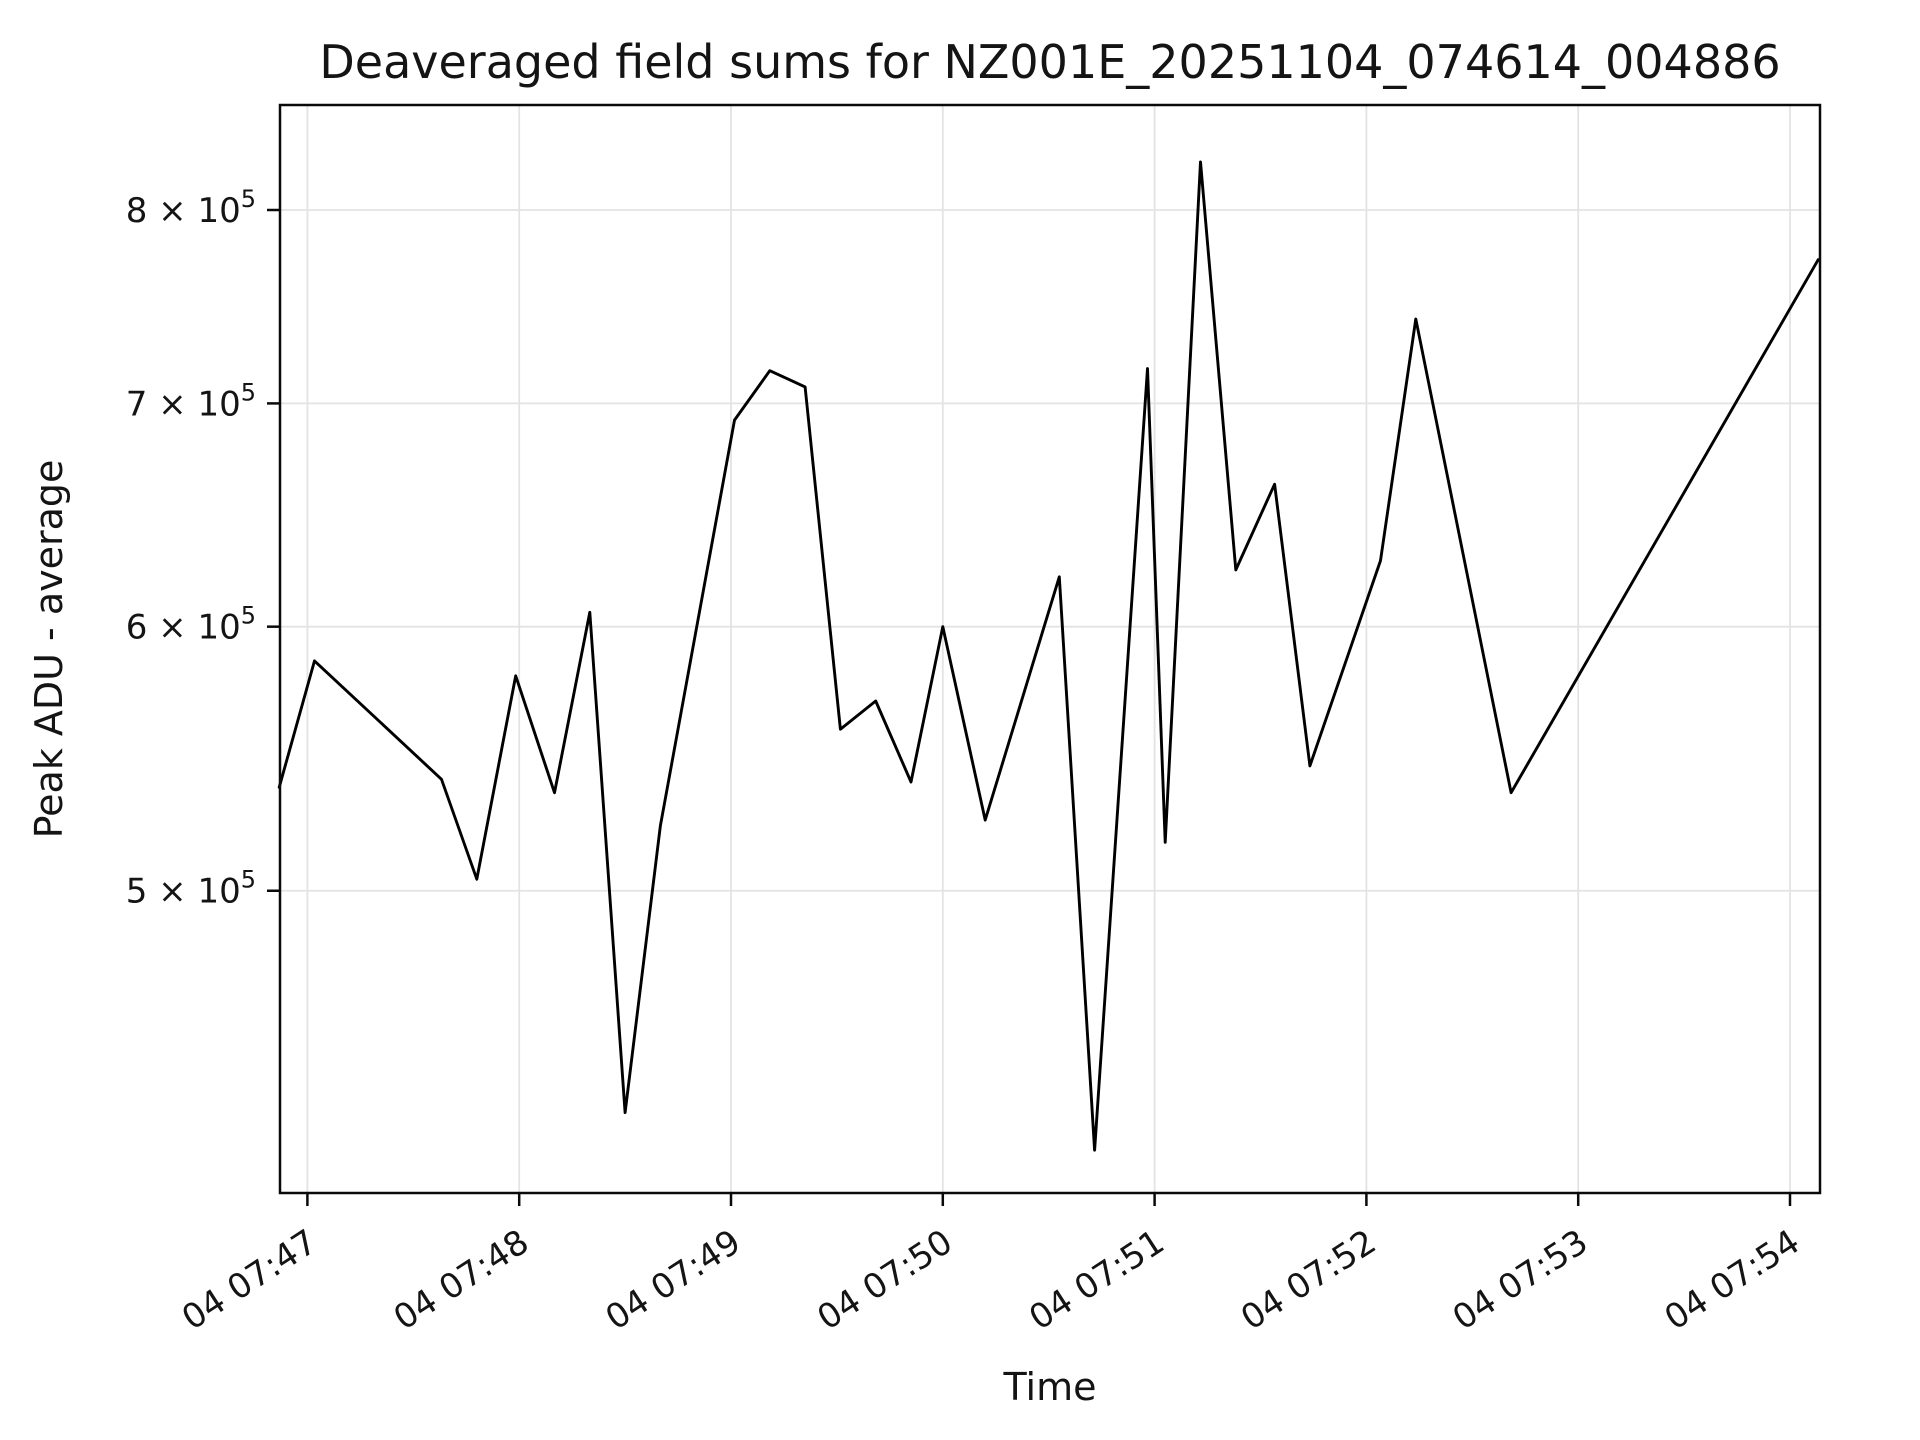  Describe the element at coordinates (1050, 1387) in the screenshot. I see `x-axis-label: Time` at that location.